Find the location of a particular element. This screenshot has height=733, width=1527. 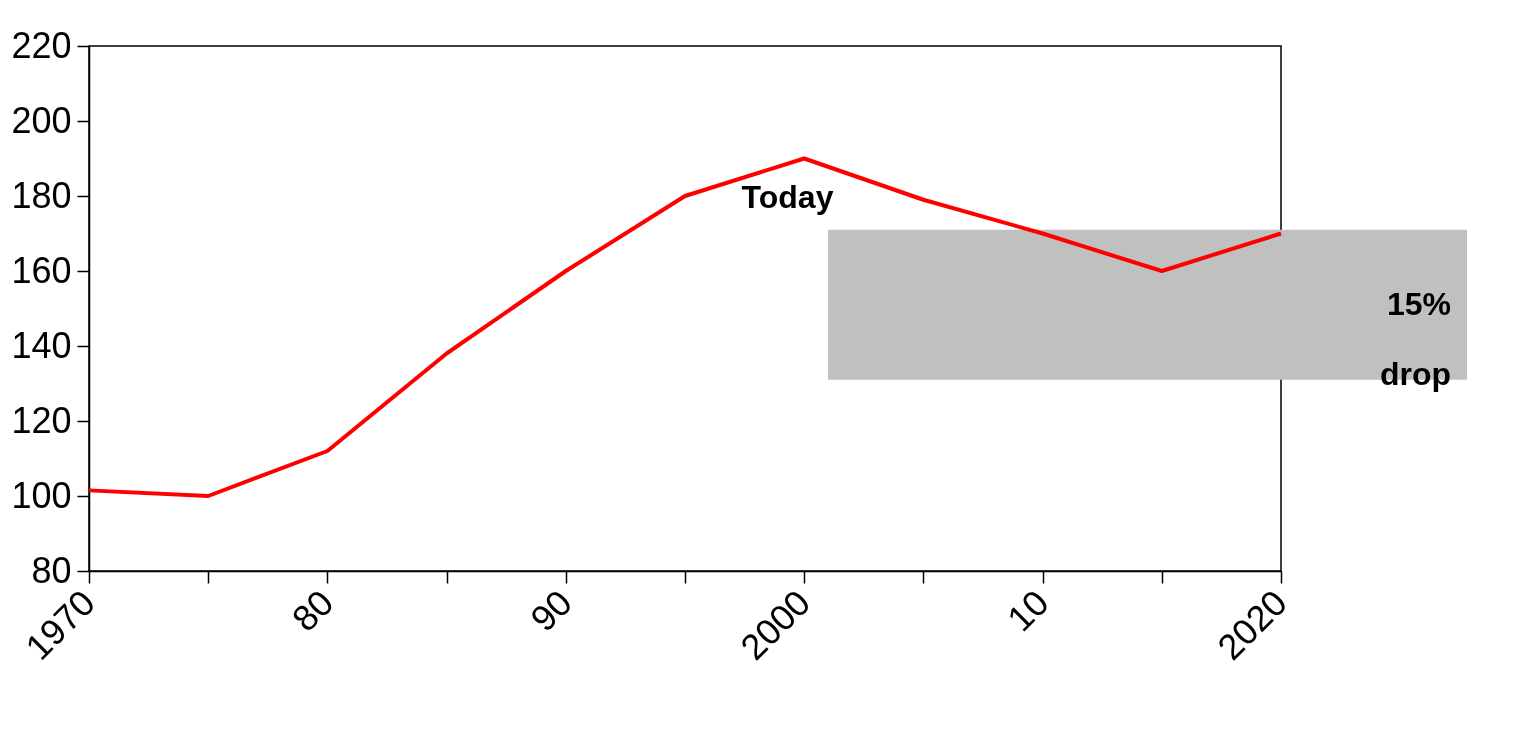

band-label: 15% drop is located at coordinates (1415, 338).